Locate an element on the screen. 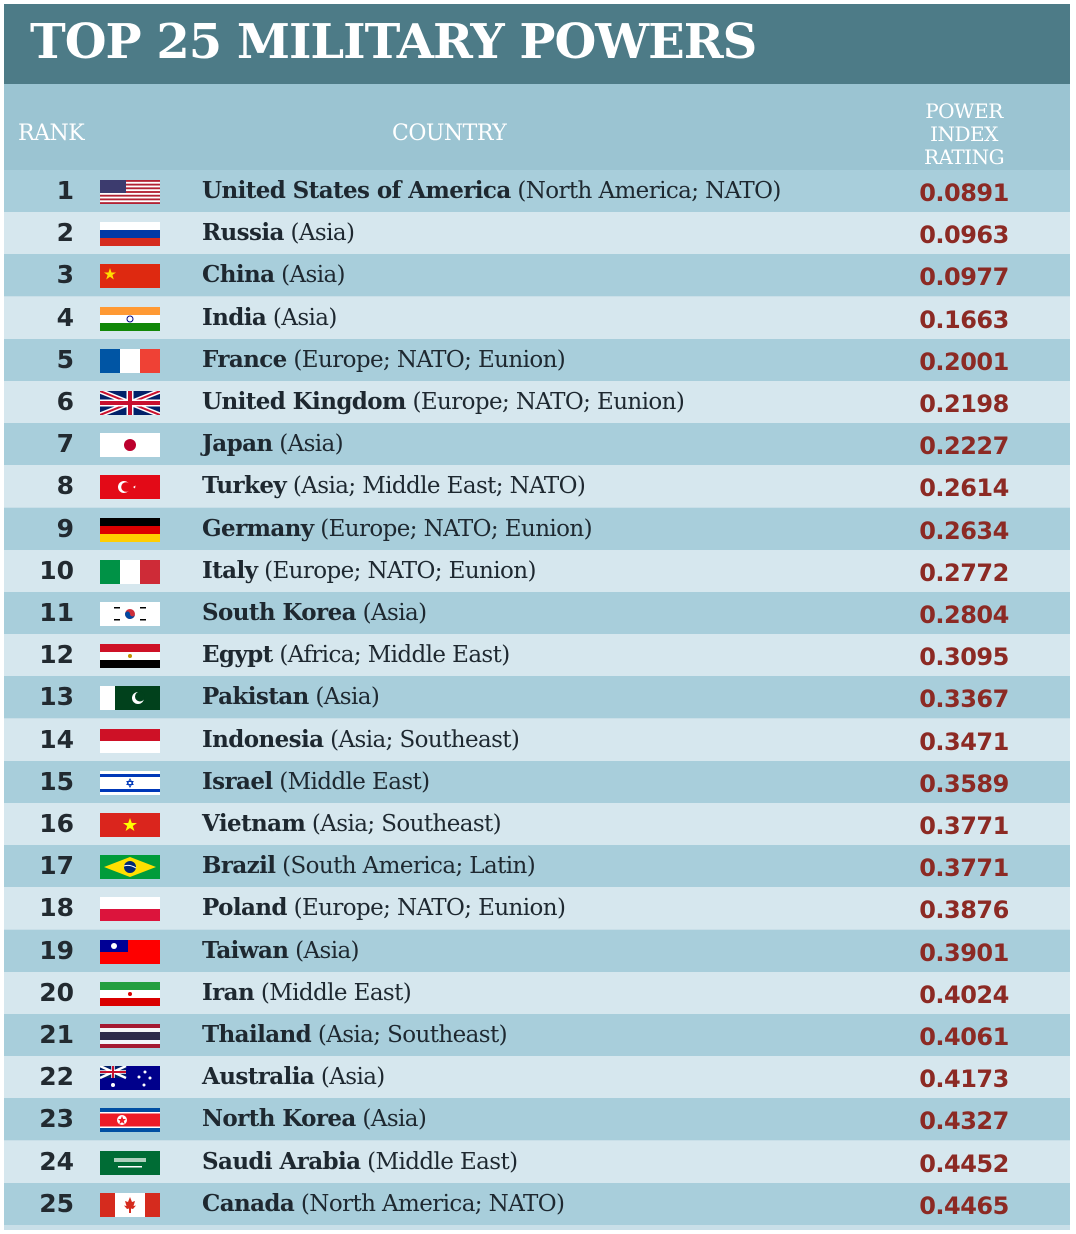 This screenshot has width=1076, height=1234. table-row: 17 Brazil (South America; Latin) 0.3771 is located at coordinates (537, 866).